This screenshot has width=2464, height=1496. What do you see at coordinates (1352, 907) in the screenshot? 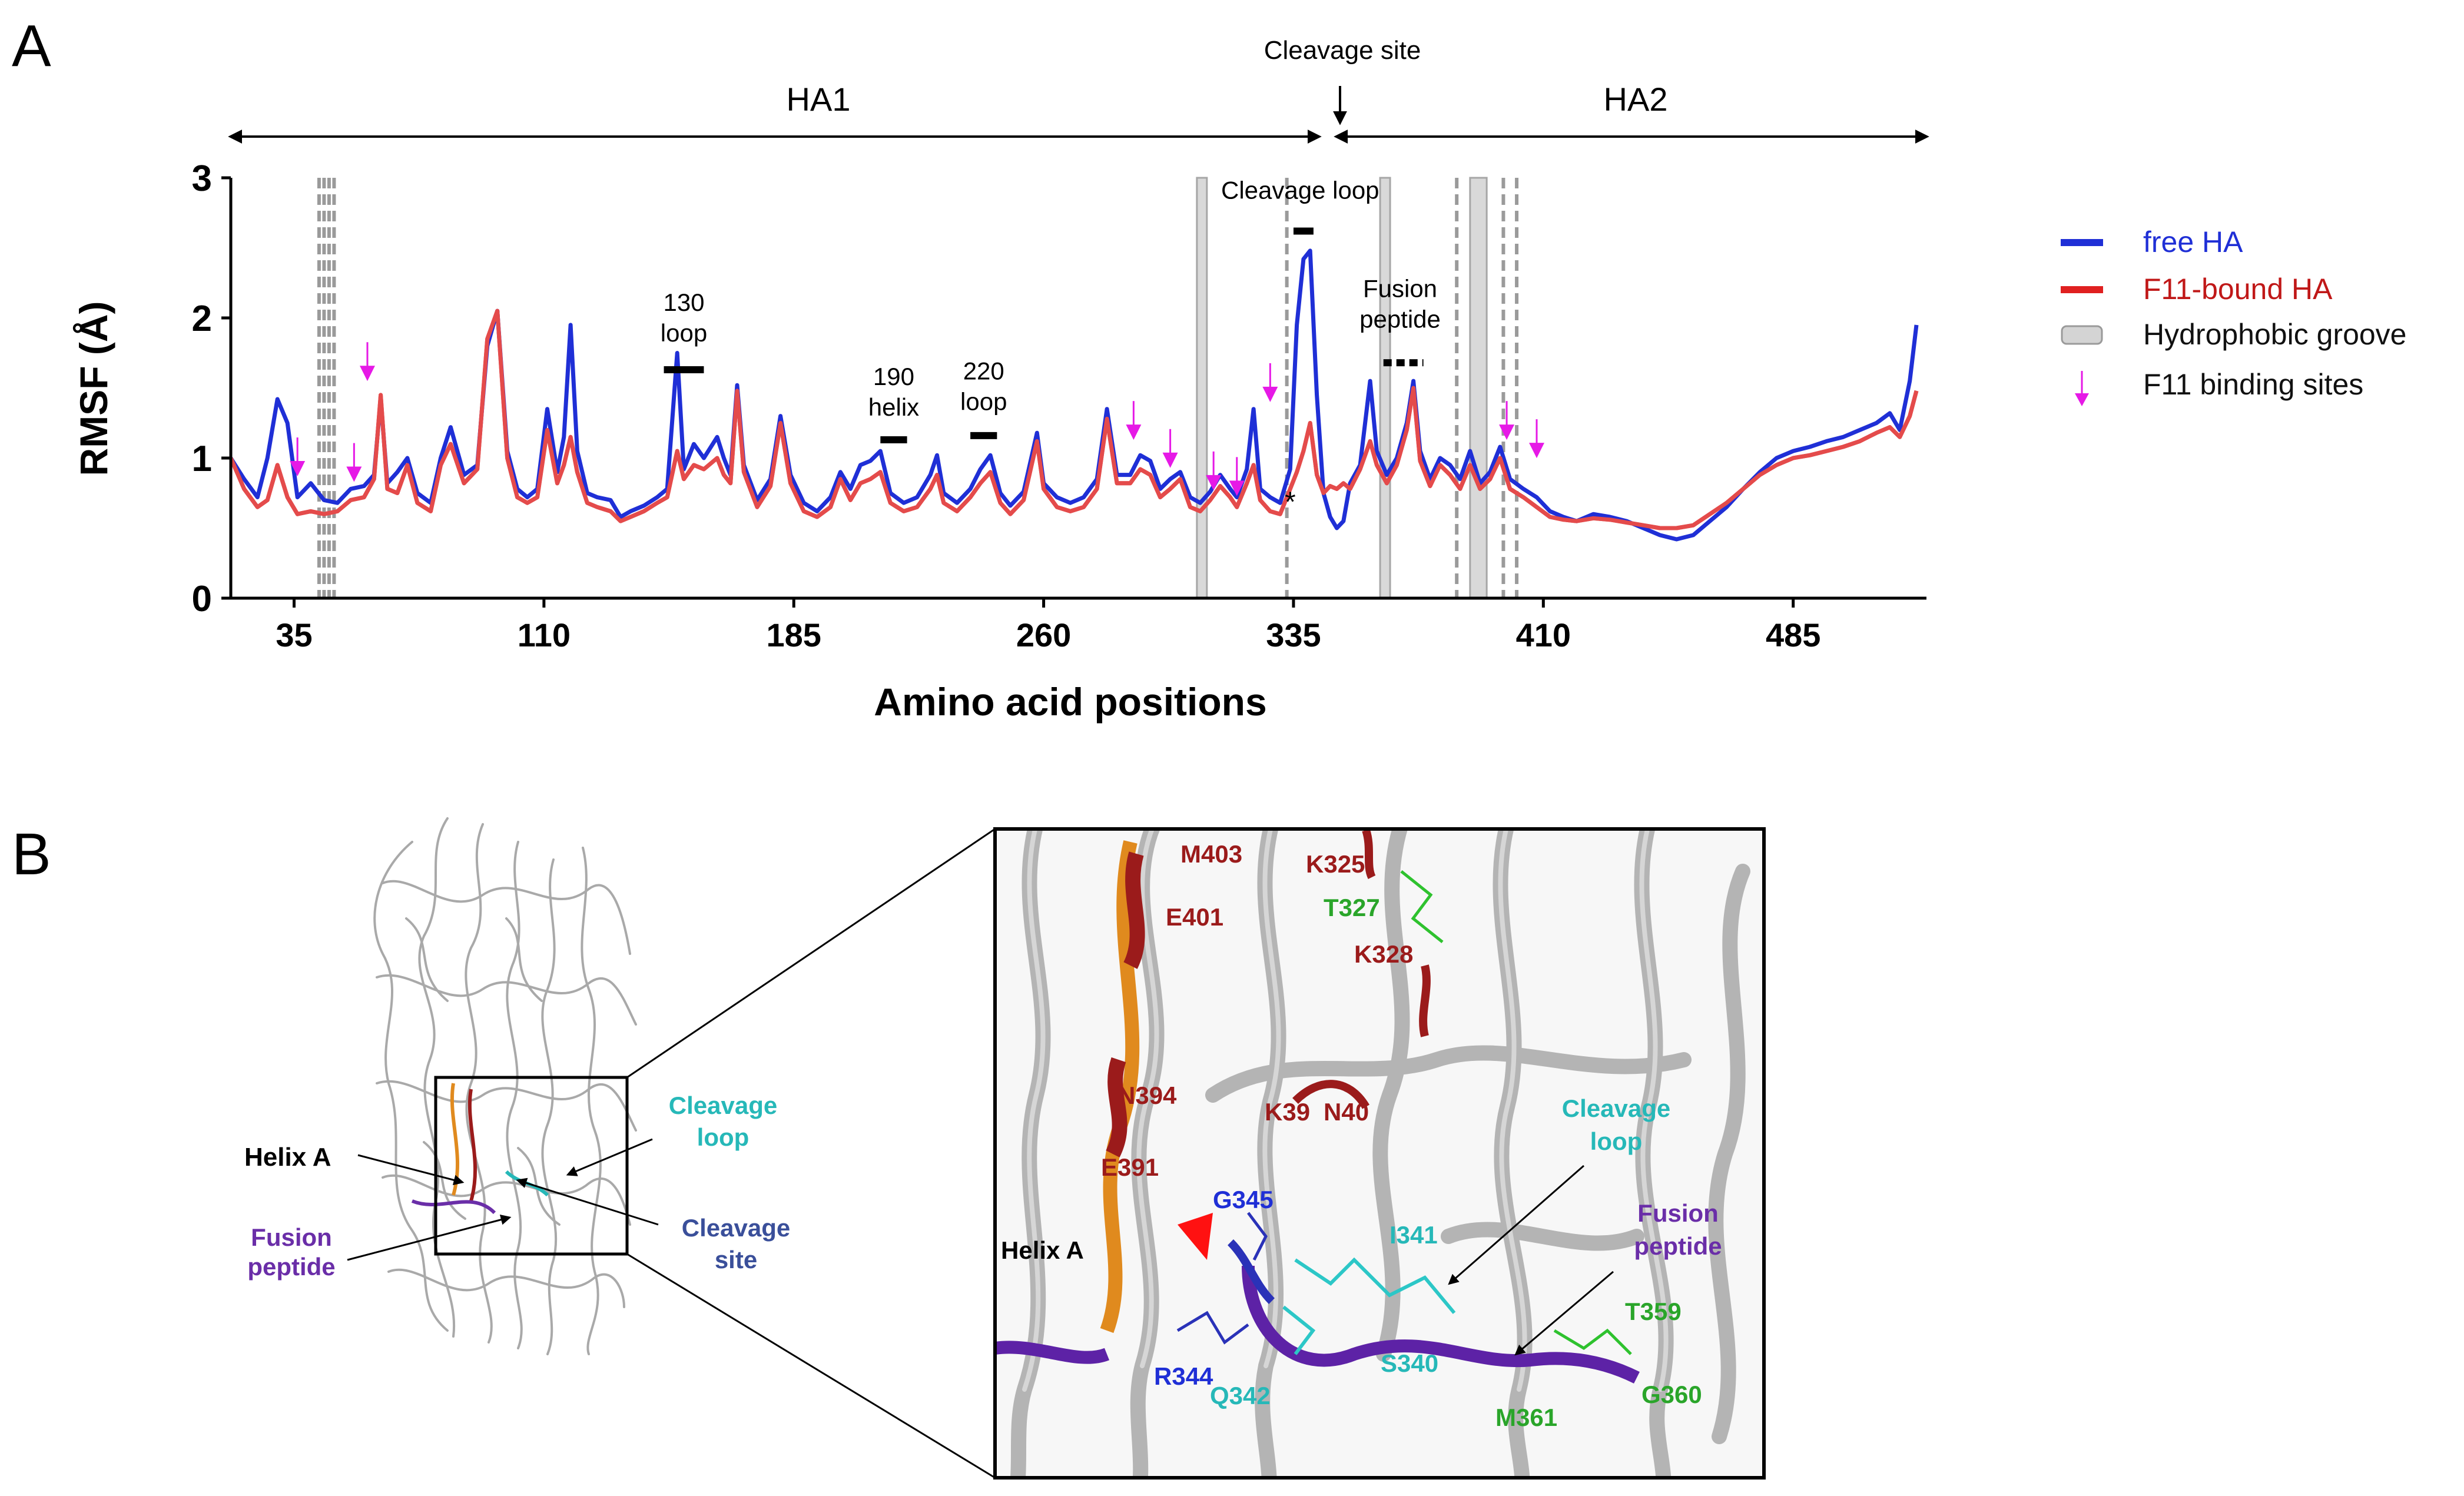
I see `residue-label: T327` at bounding box center [1352, 907].